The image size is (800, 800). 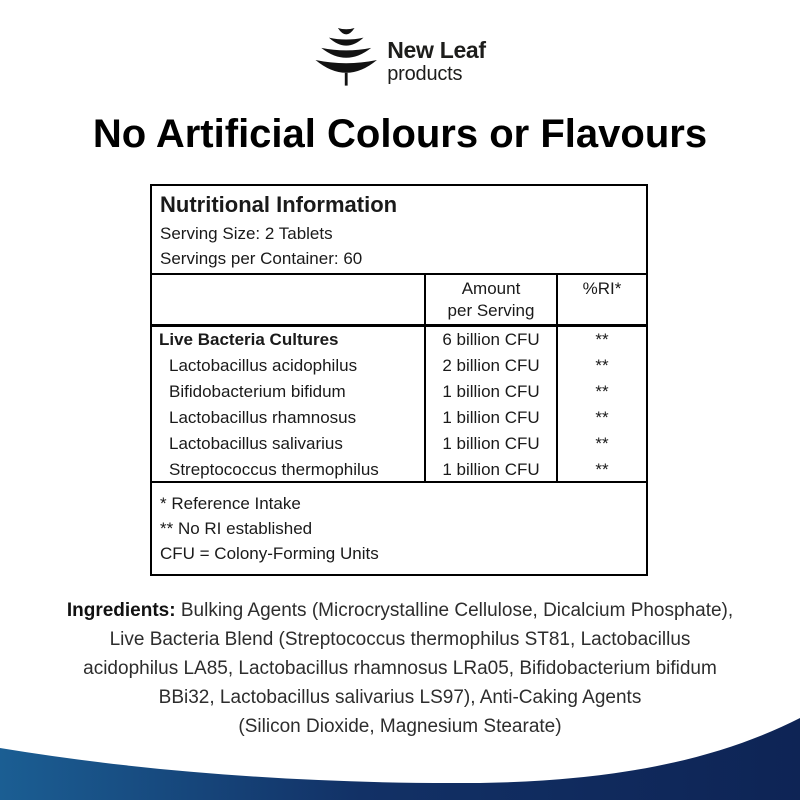 I want to click on column-header-empty, so click(x=288, y=301).